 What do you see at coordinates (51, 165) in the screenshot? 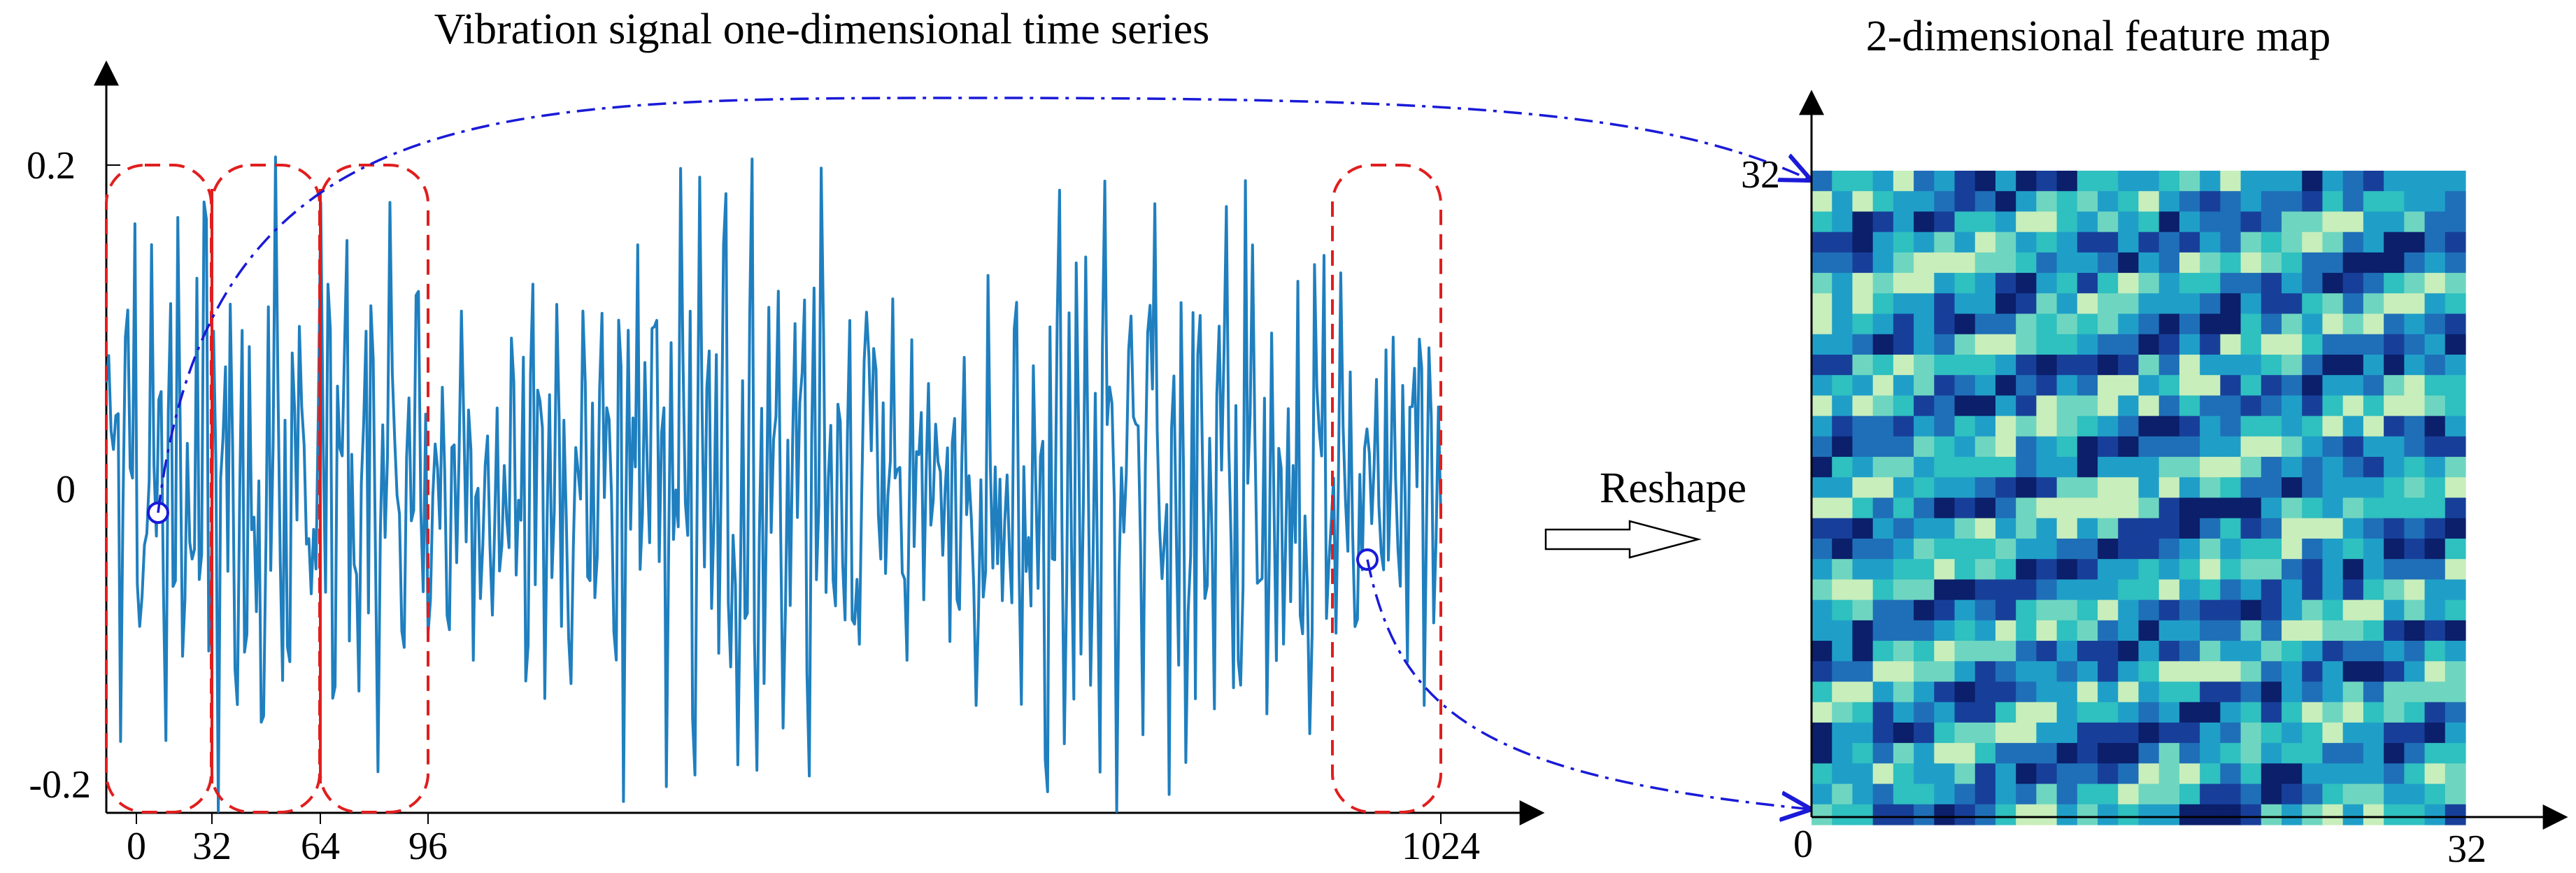
I see `y-tick-label: 0.2` at bounding box center [51, 165].